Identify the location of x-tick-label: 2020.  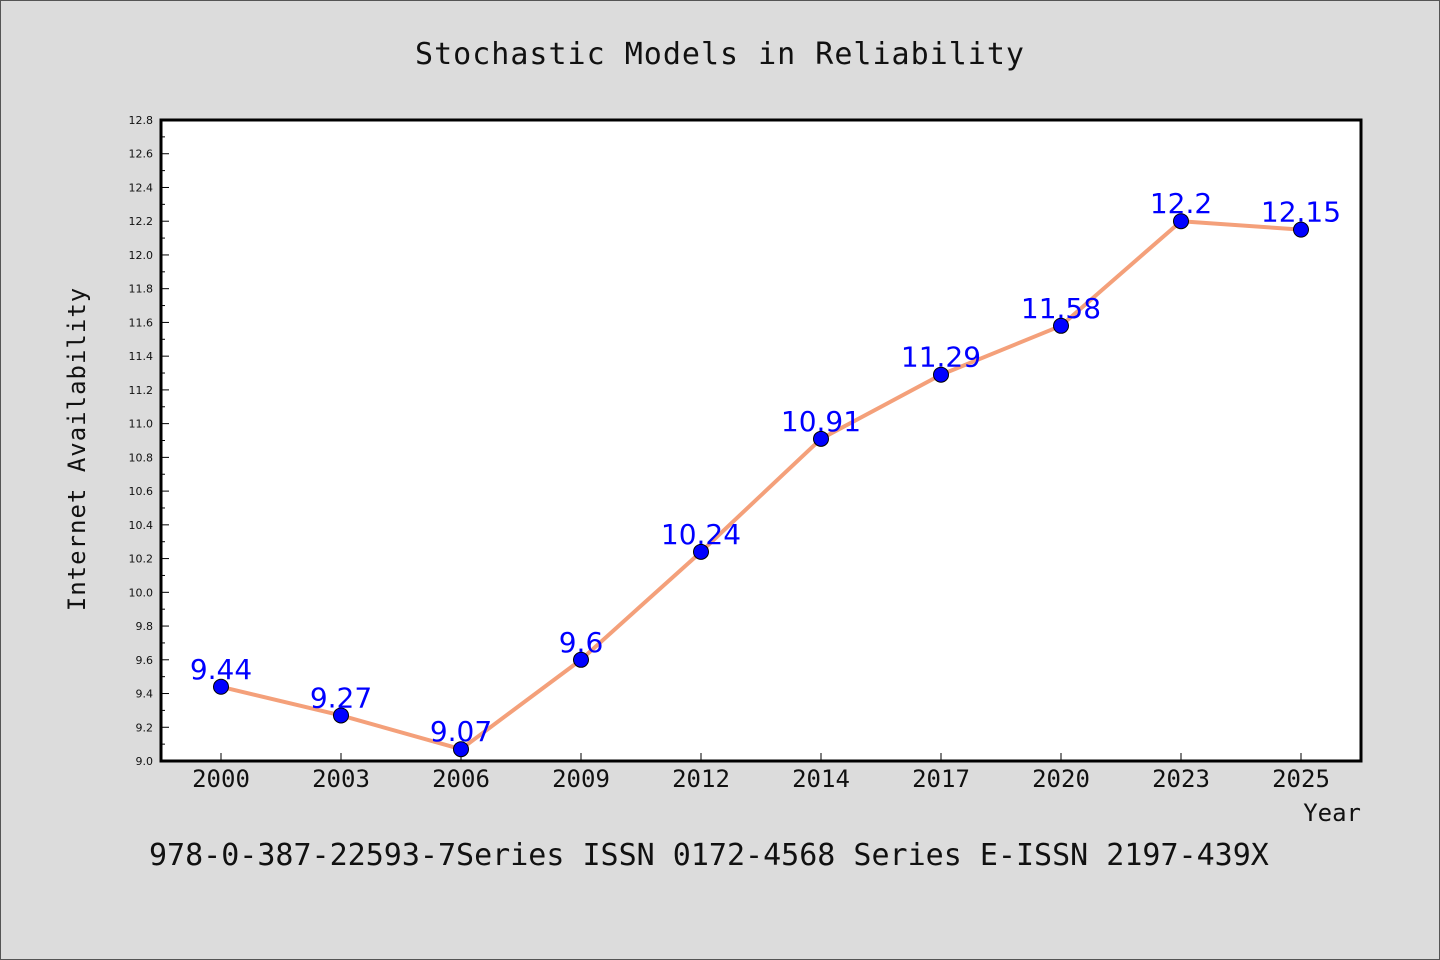
(1061, 779).